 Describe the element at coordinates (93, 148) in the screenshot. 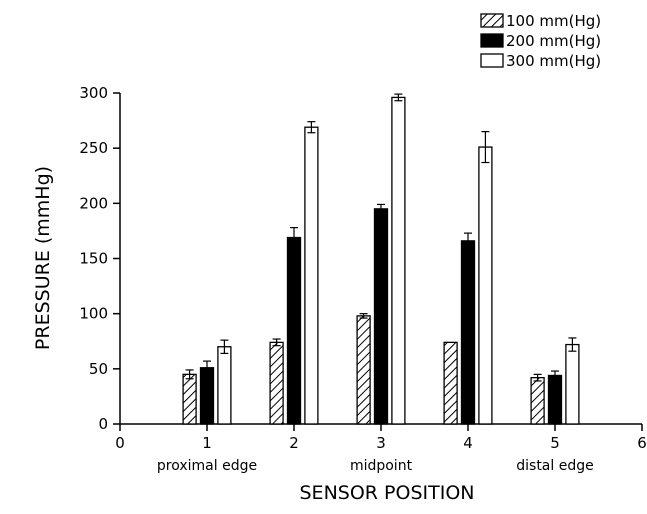

I see `y-tick-label: 250` at that location.